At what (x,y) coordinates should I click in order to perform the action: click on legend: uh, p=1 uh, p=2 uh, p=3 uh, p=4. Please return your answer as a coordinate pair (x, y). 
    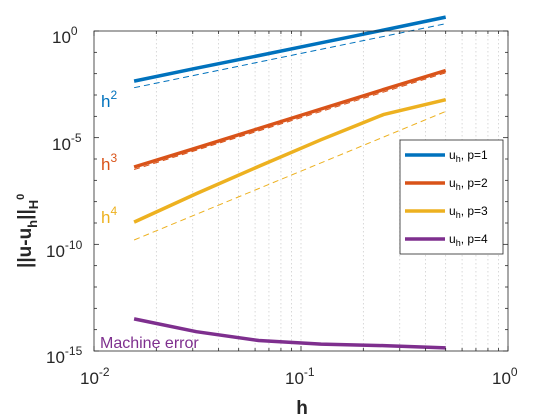
    Looking at the image, I should click on (451, 197).